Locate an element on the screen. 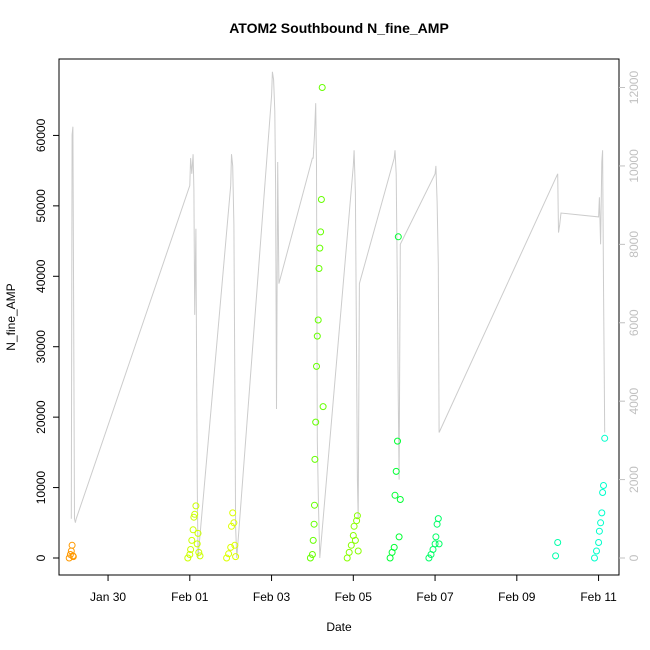 The height and width of the screenshot is (650, 650). y-axis: 0 10000 20000 30000 40000 50000 60000 is located at coordinates (46, 339).